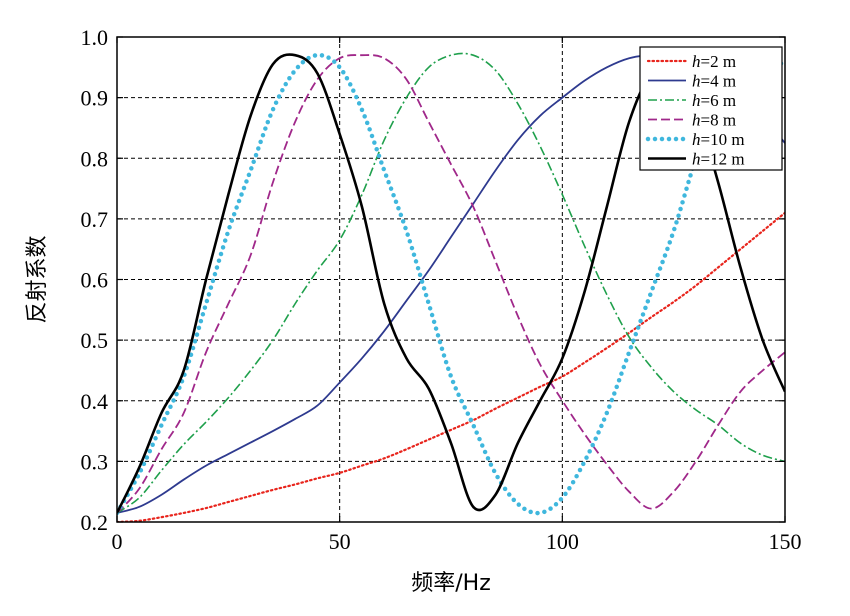  Describe the element at coordinates (95, 401) in the screenshot. I see `y-tick-label: 0.4` at that location.